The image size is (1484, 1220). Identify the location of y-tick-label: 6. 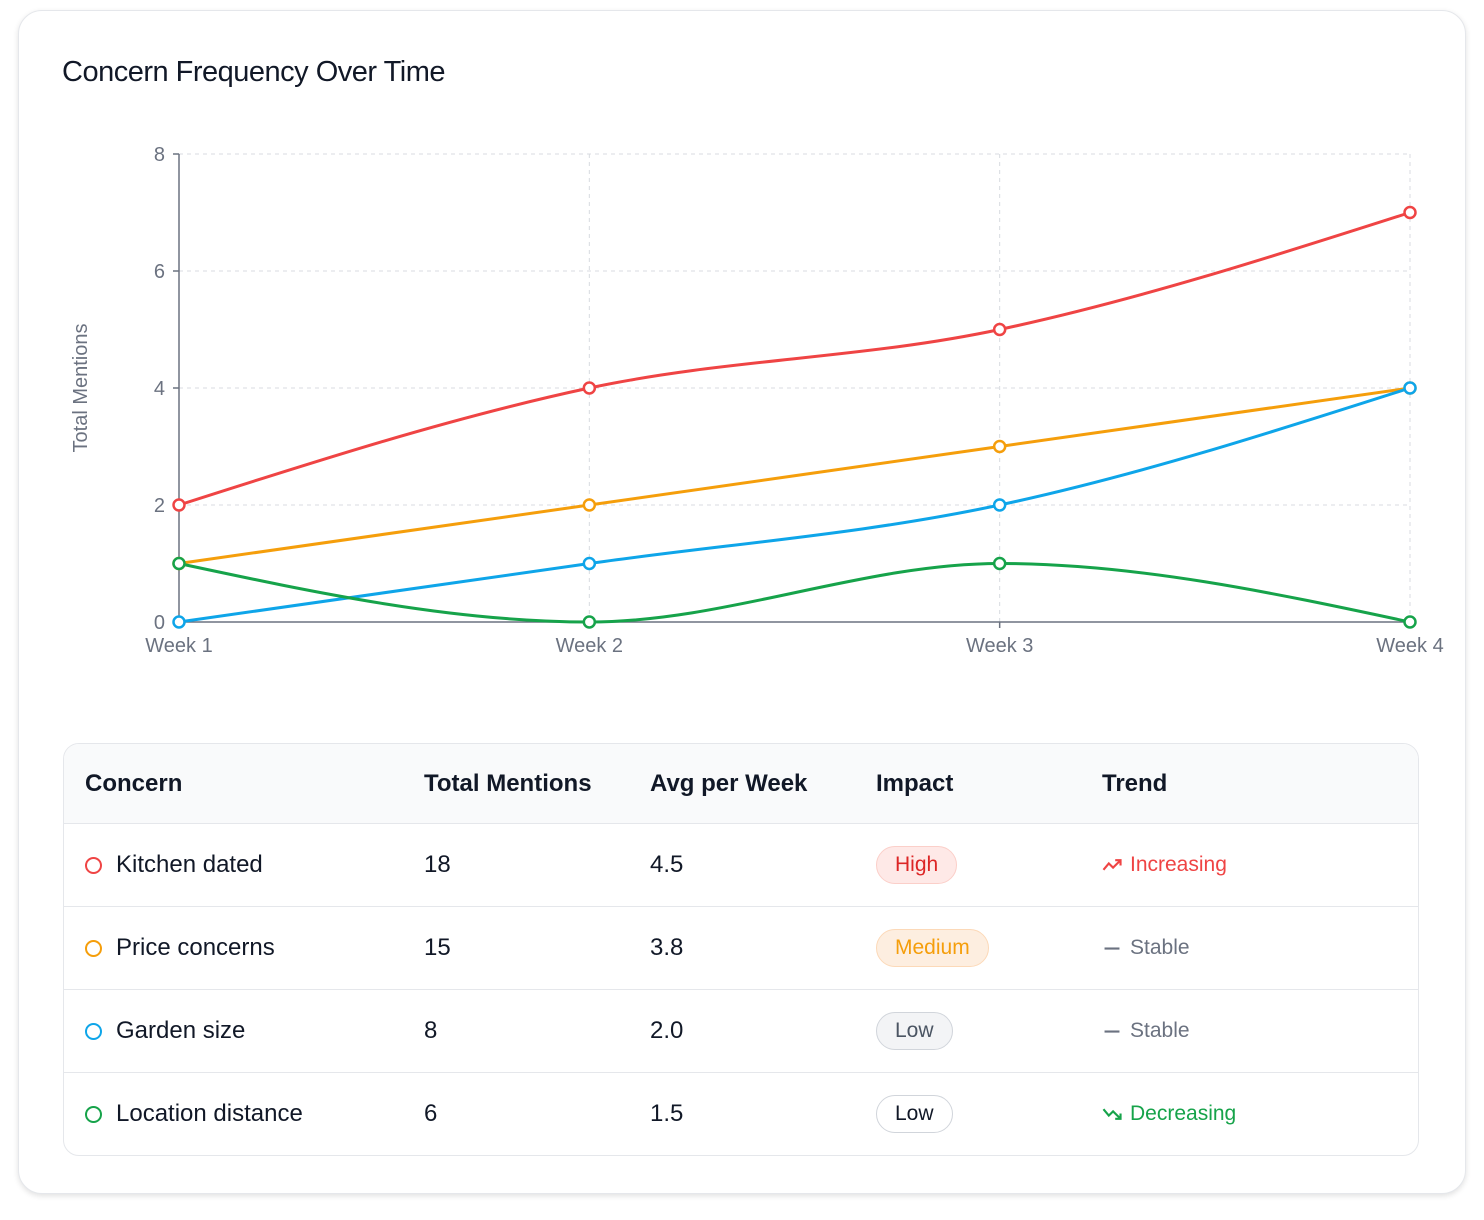
(159, 272).